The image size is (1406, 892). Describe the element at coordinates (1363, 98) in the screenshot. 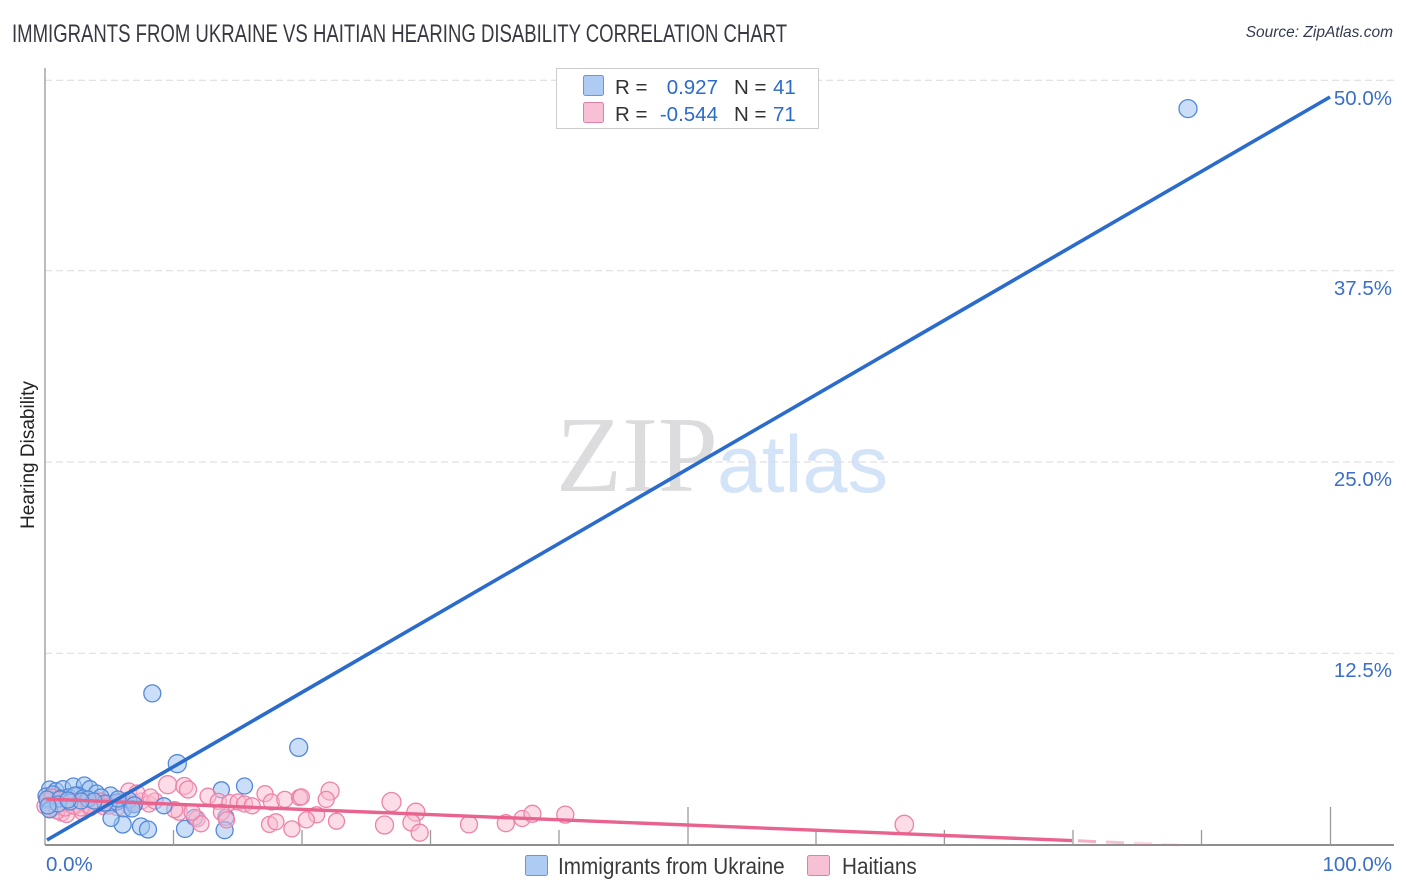

I see `svg-text: 50.0%` at that location.